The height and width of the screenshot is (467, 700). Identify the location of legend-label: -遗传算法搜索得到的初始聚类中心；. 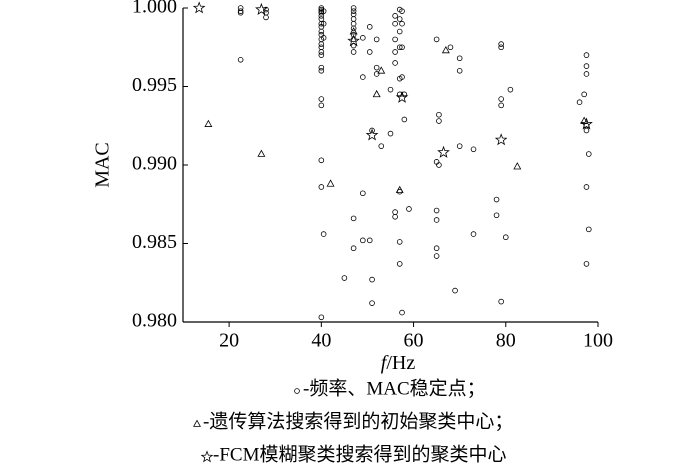
(358, 421).